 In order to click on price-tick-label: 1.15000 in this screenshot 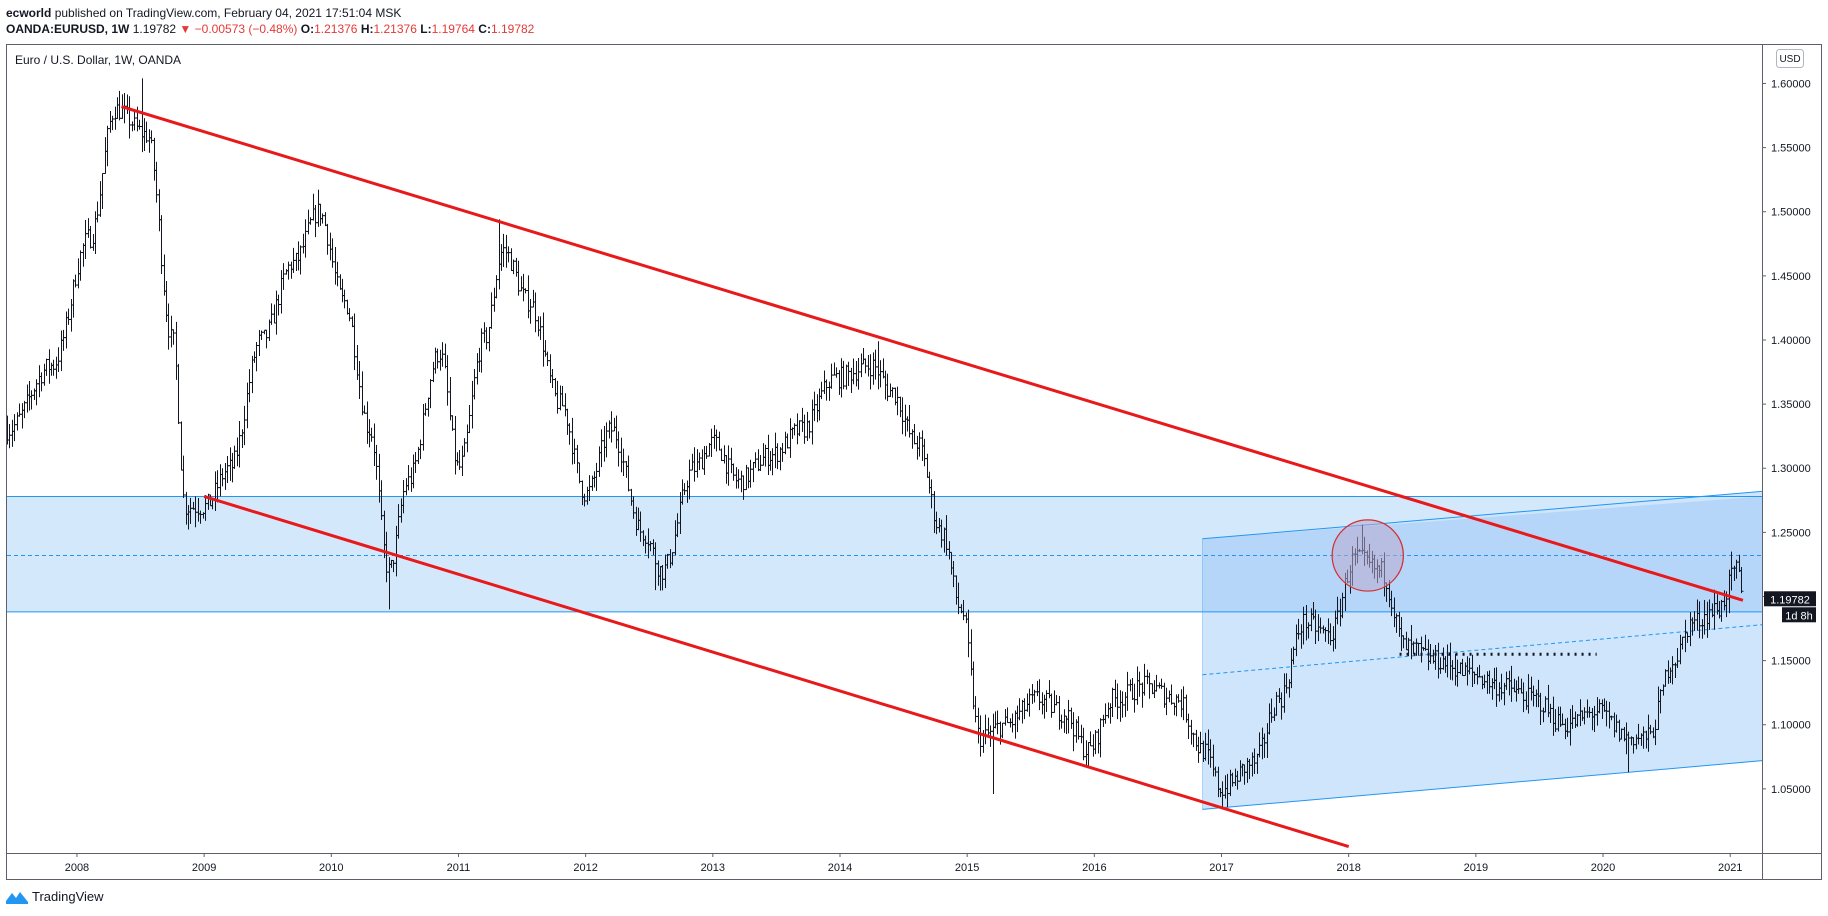, I will do `click(1791, 662)`.